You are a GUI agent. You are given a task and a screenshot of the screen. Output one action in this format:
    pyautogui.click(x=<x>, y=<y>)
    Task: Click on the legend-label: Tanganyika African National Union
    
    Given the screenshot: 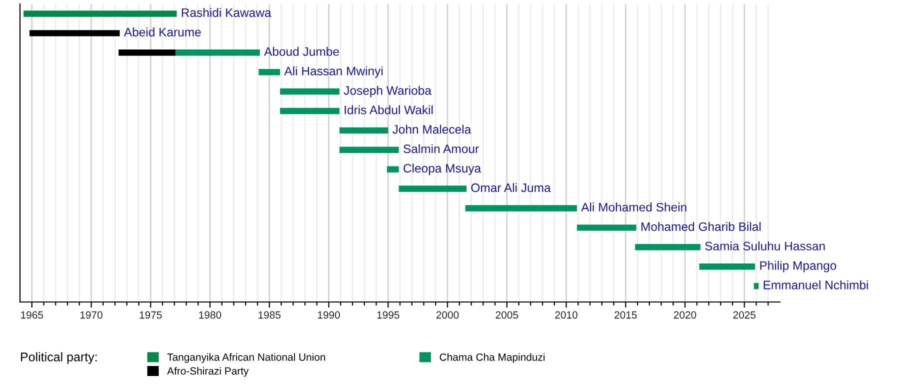 What is the action you would take?
    pyautogui.click(x=246, y=358)
    